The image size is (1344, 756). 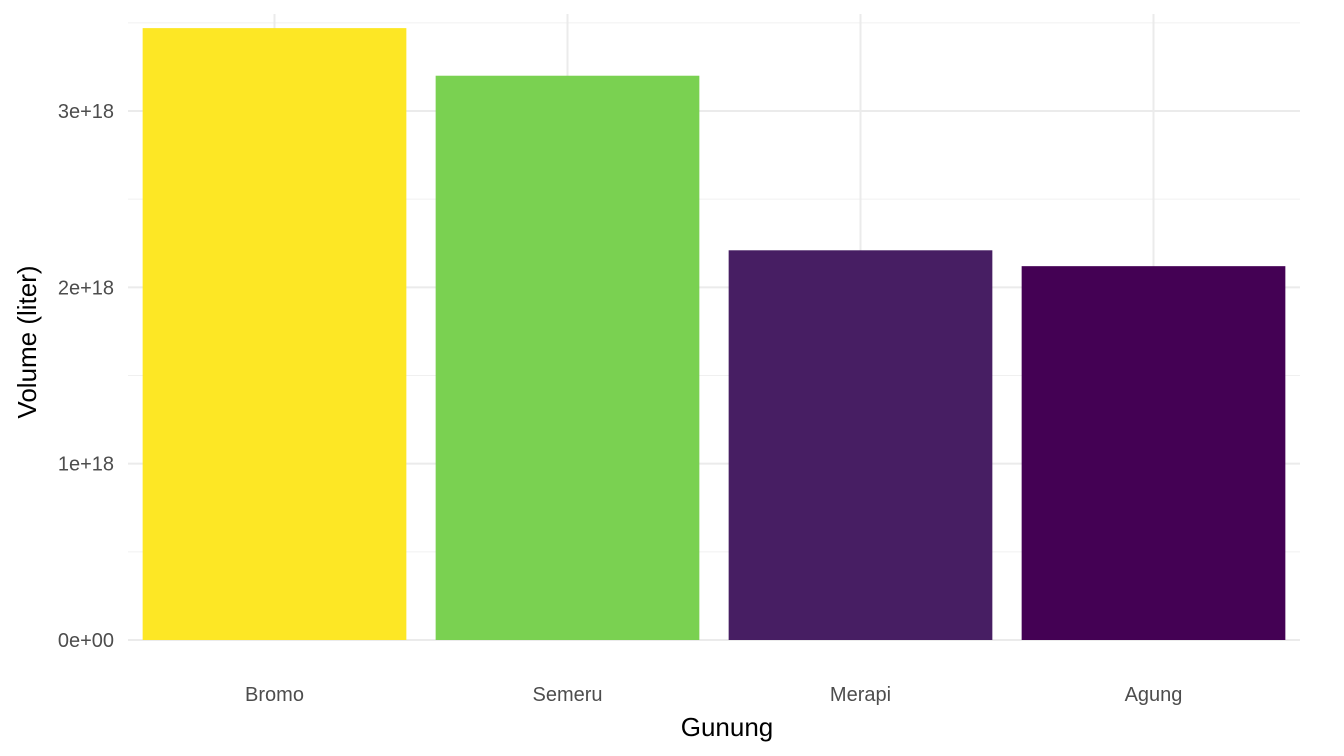 I want to click on y-tick-label: 3e+18, so click(x=86, y=112).